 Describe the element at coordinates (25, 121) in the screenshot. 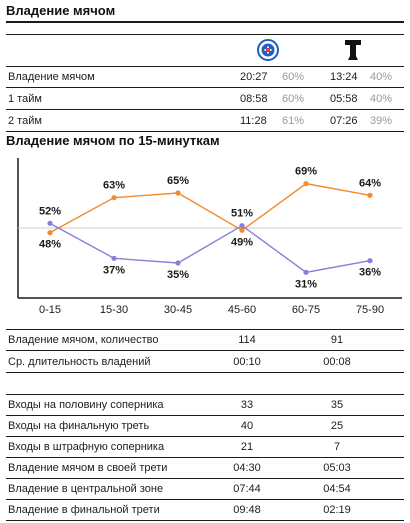

I see `row-label: 2 тайм` at that location.